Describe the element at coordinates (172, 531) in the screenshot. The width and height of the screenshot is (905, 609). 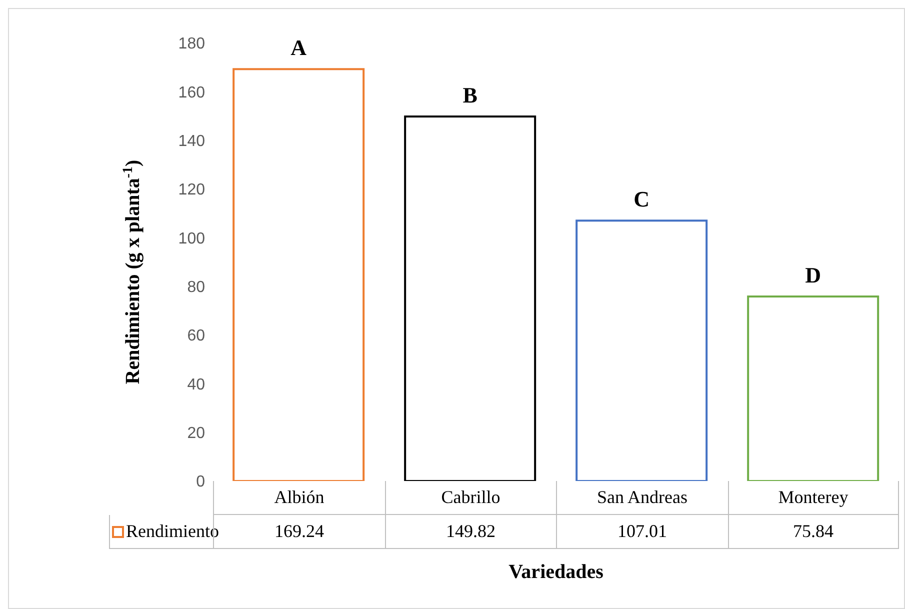
I see `legend-label: Rendimiento` at that location.